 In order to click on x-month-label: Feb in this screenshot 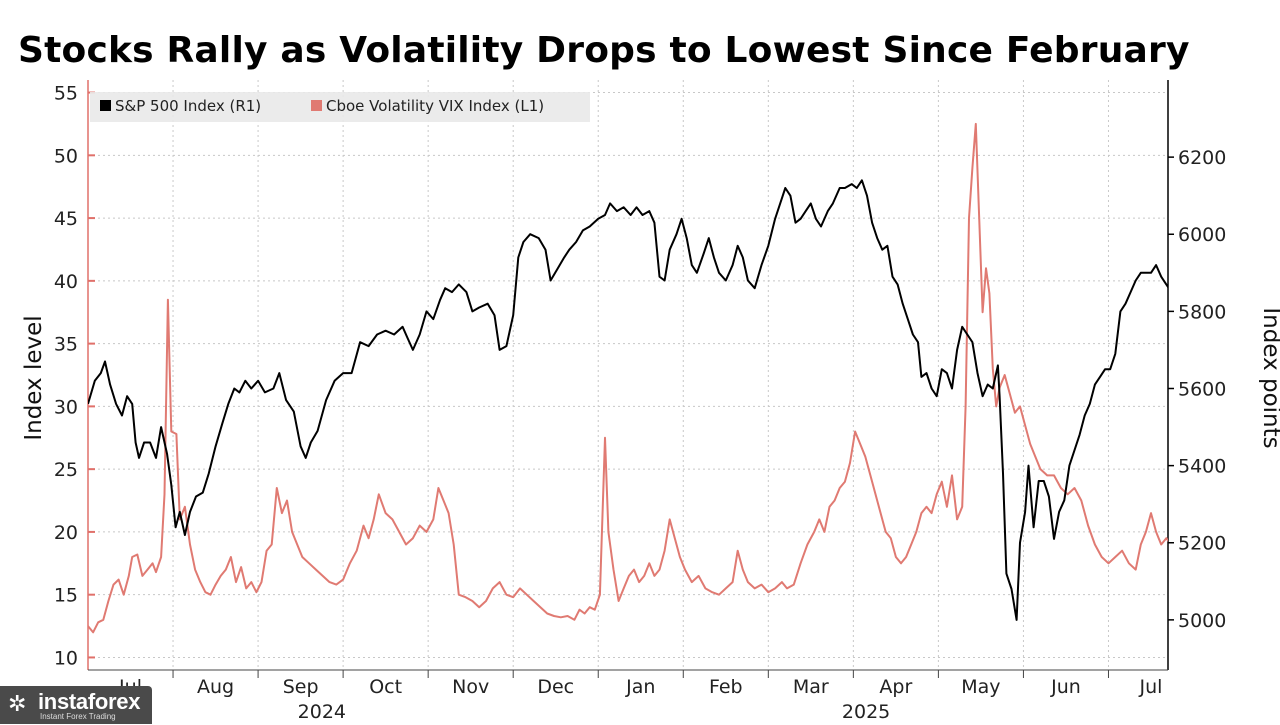, I will do `click(726, 687)`.